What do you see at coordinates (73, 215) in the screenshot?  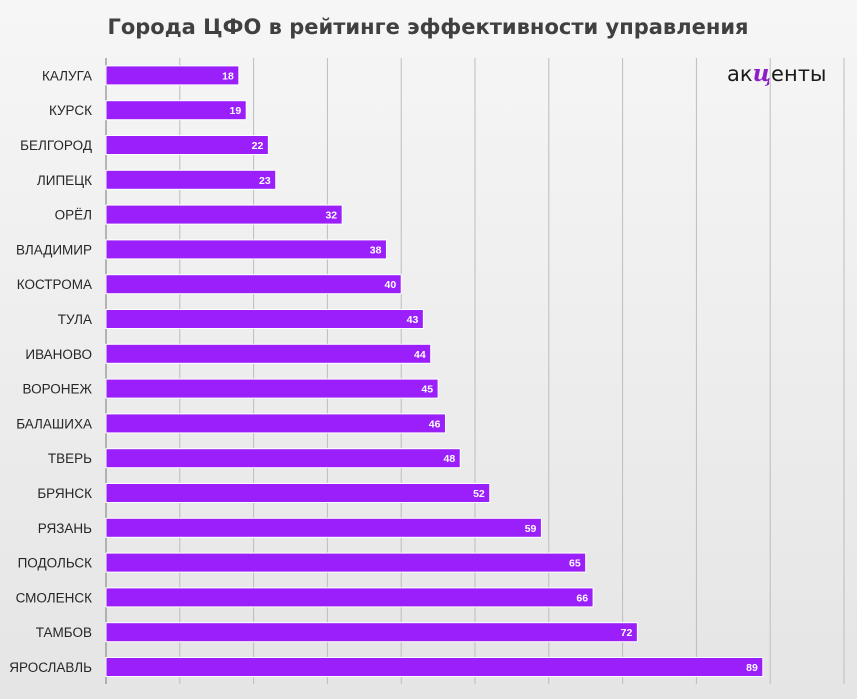 I see `category-label: ОРЁЛ` at bounding box center [73, 215].